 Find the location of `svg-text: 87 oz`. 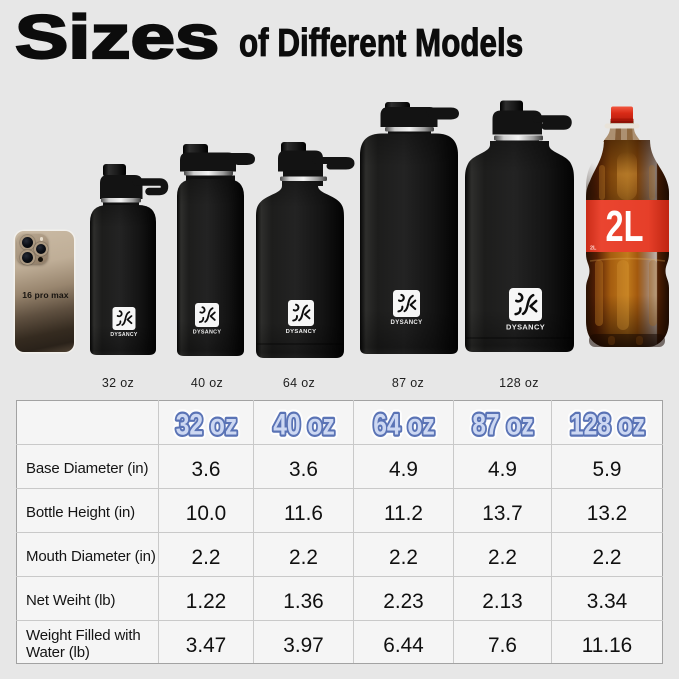

svg-text: 87 oz is located at coordinates (503, 423).